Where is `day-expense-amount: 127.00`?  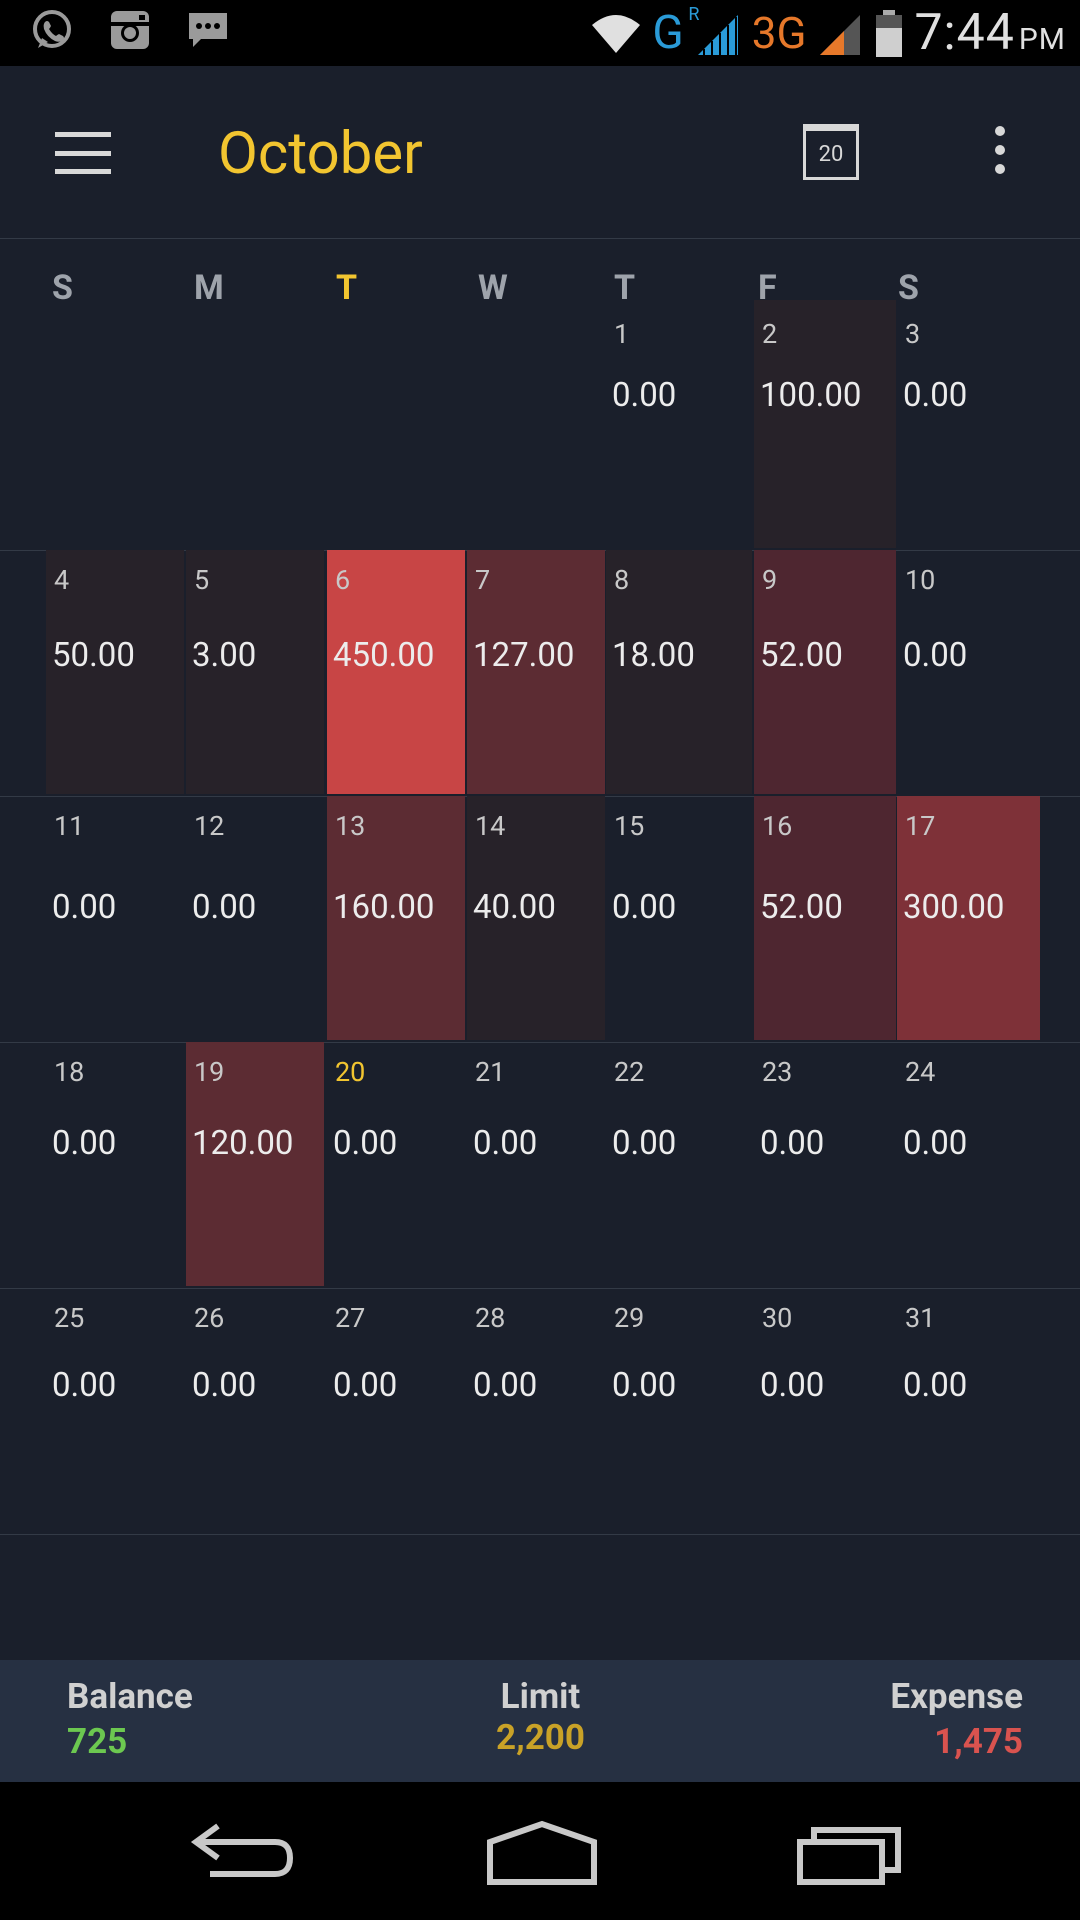
day-expense-amount: 127.00 is located at coordinates (524, 655).